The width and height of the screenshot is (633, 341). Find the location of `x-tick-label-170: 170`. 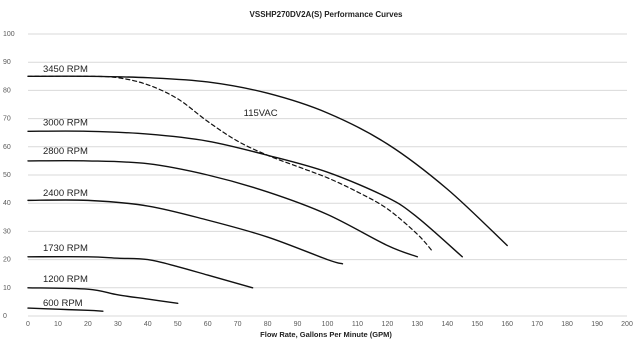

x-tick-label-170: 170 is located at coordinates (537, 324).